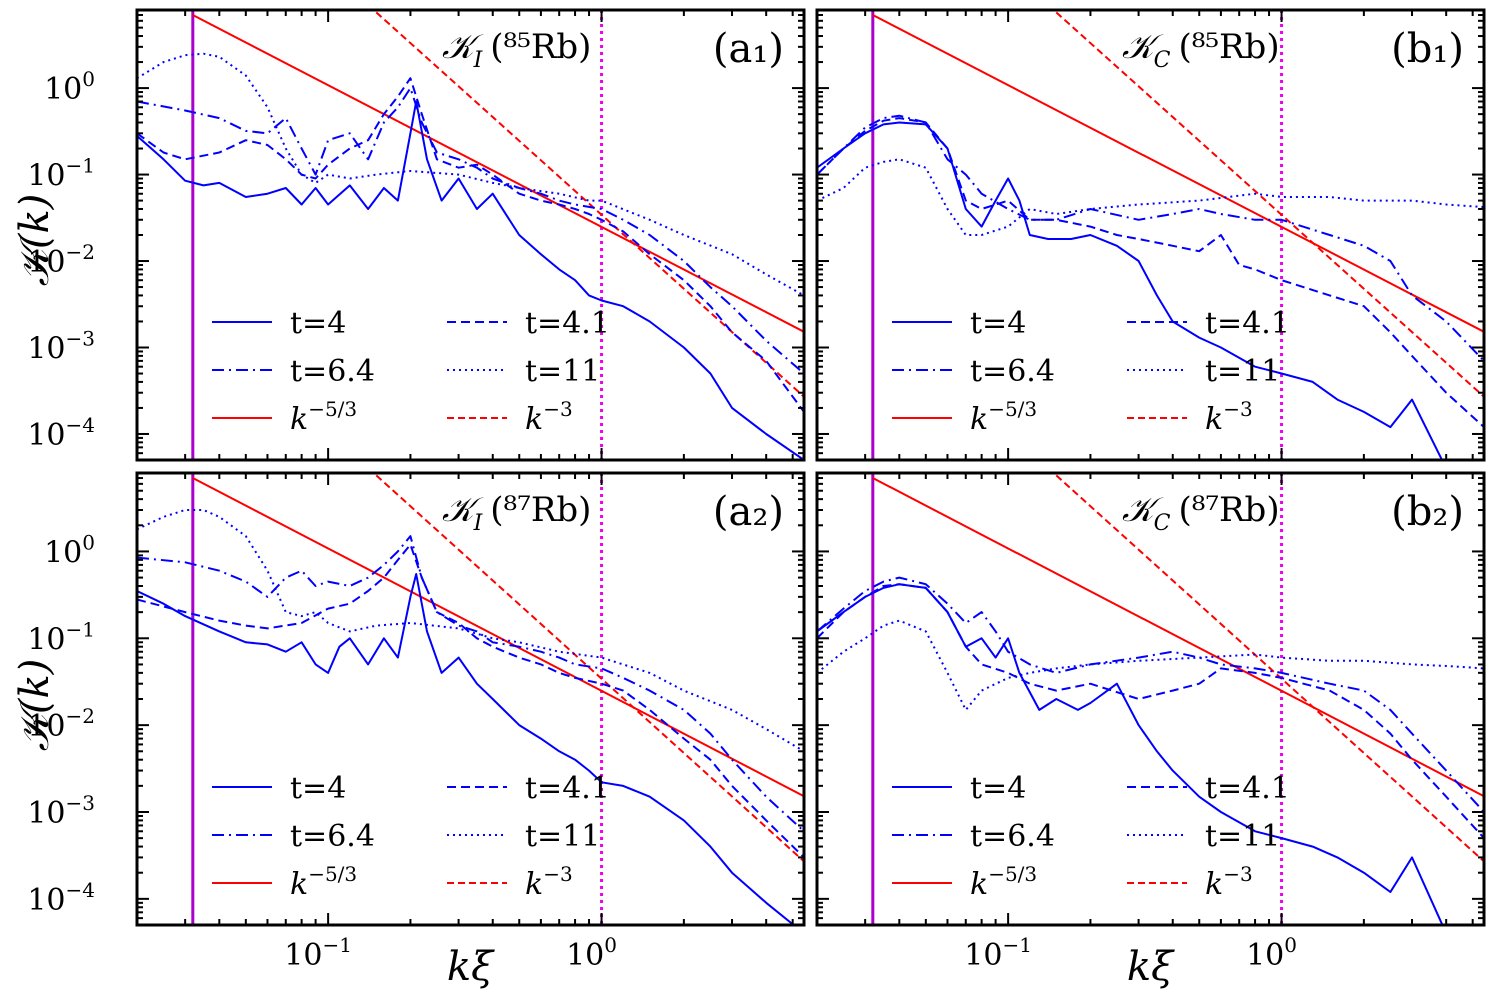 The width and height of the screenshot is (1500, 1000). I want to click on x-axis-label-right: kξ, so click(1151, 967).